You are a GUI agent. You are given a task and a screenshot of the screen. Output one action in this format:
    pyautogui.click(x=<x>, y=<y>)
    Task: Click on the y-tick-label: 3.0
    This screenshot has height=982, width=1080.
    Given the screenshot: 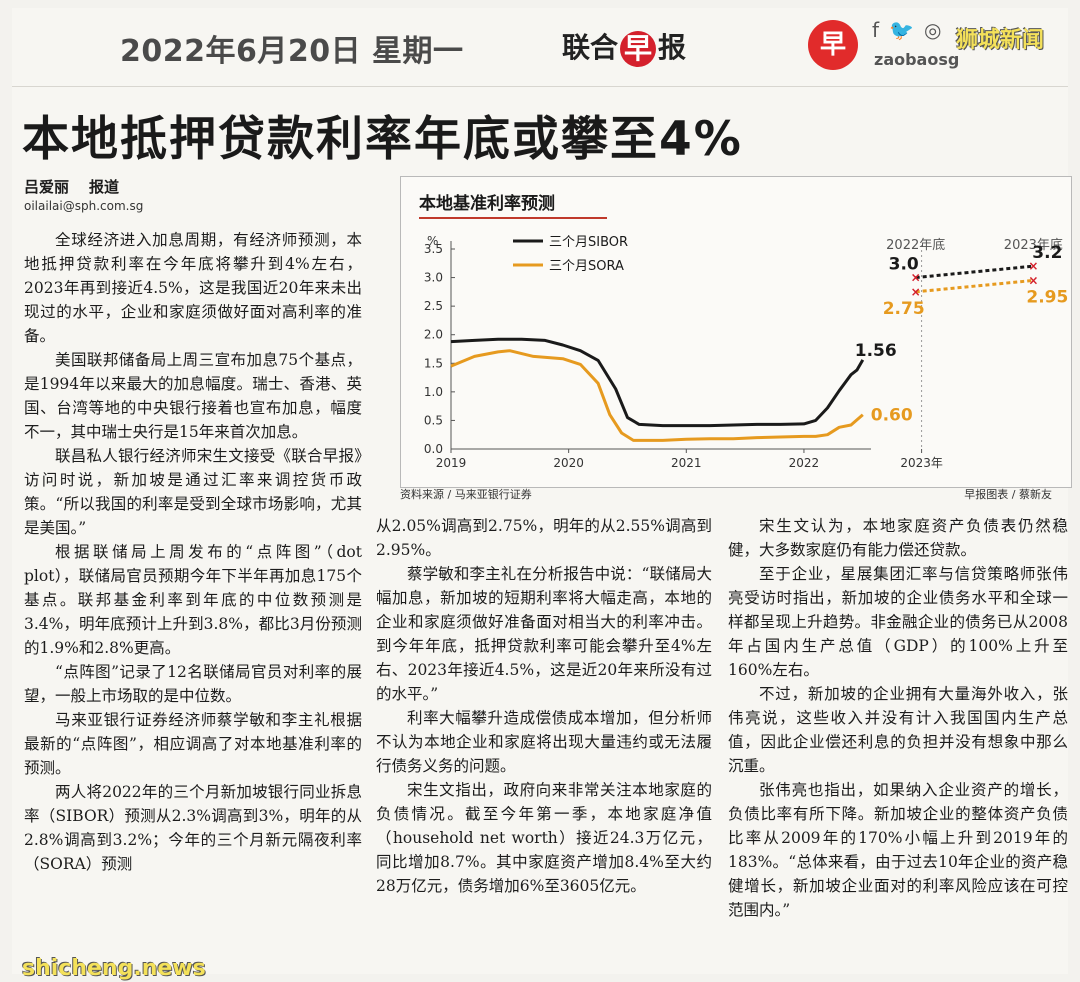 What is the action you would take?
    pyautogui.click(x=433, y=278)
    